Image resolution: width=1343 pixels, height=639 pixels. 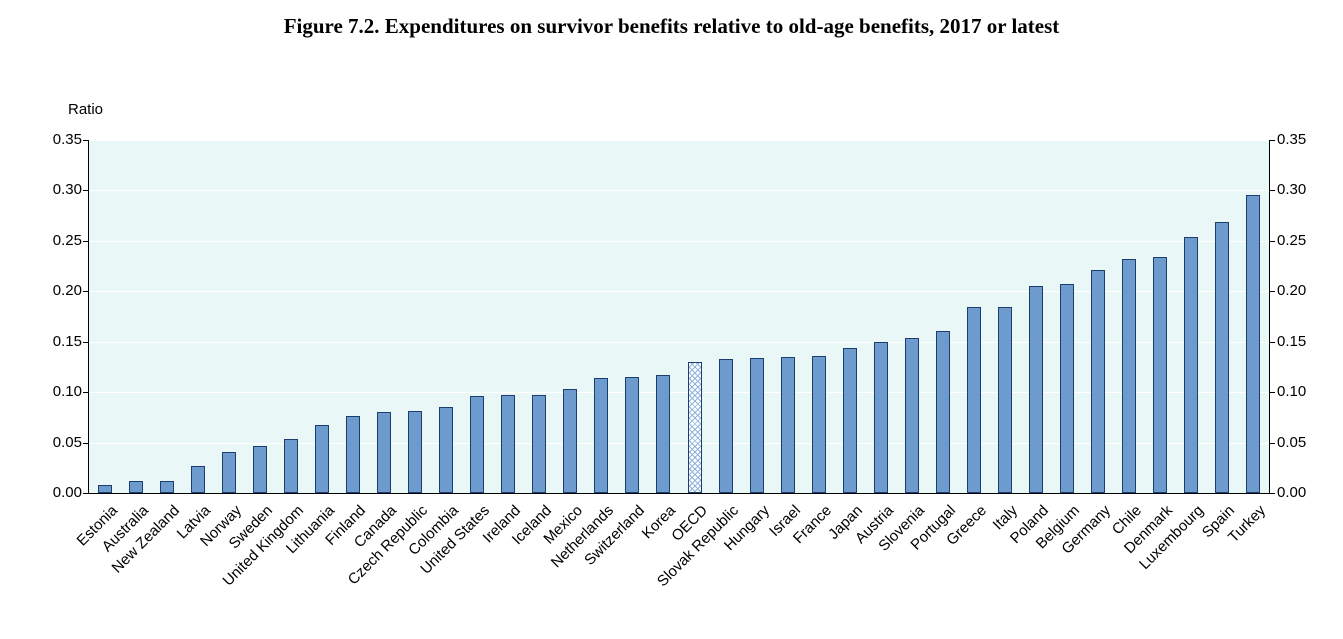 What do you see at coordinates (67, 240) in the screenshot?
I see `y-tick-label-left: 0.25` at bounding box center [67, 240].